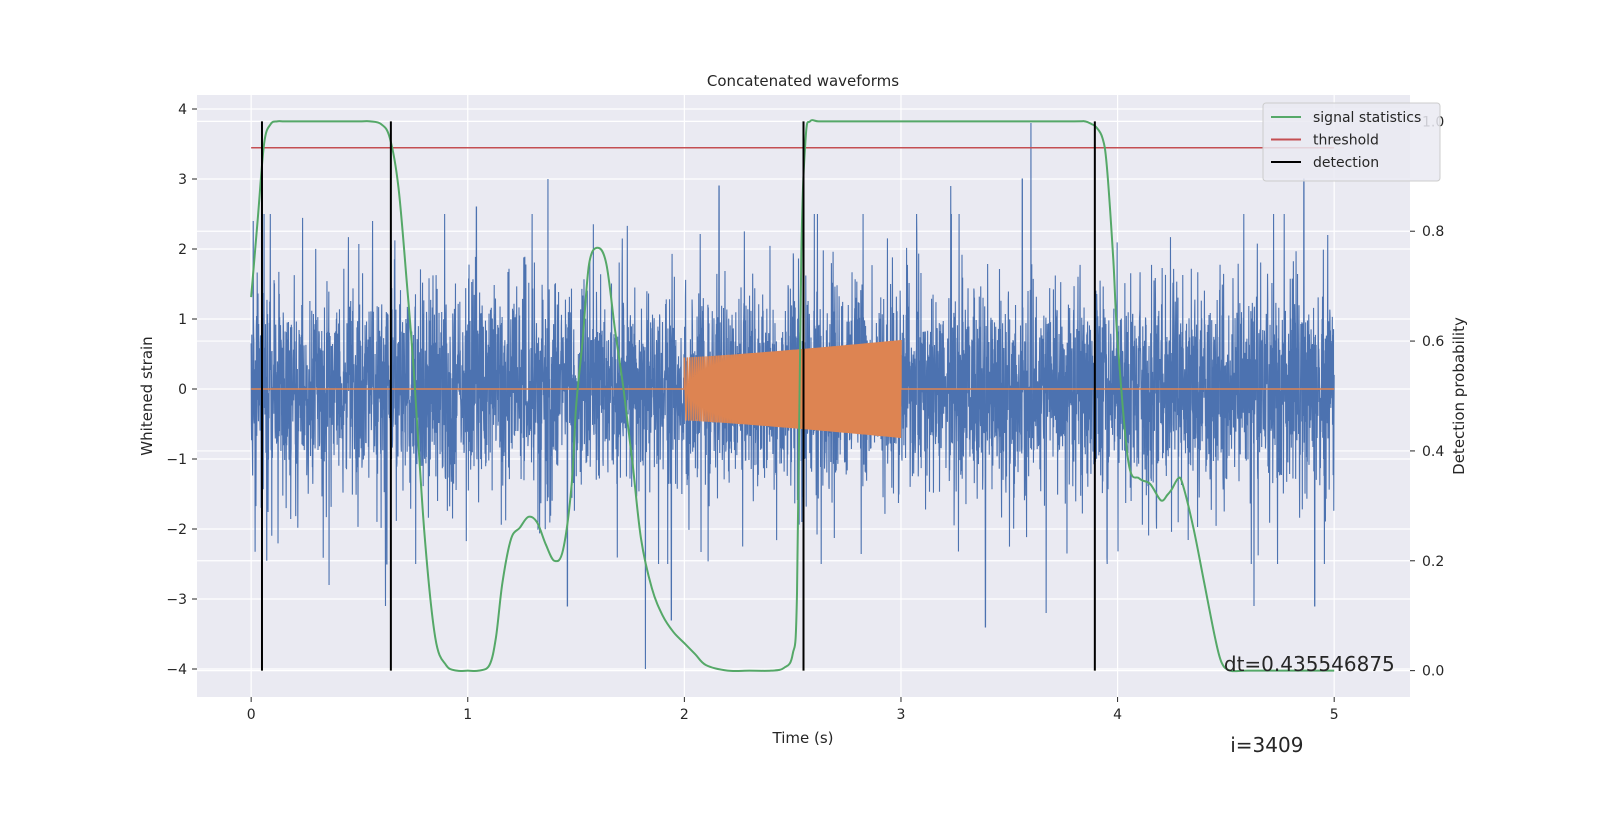  I want to click on legend-label: detection, so click(1346, 163).